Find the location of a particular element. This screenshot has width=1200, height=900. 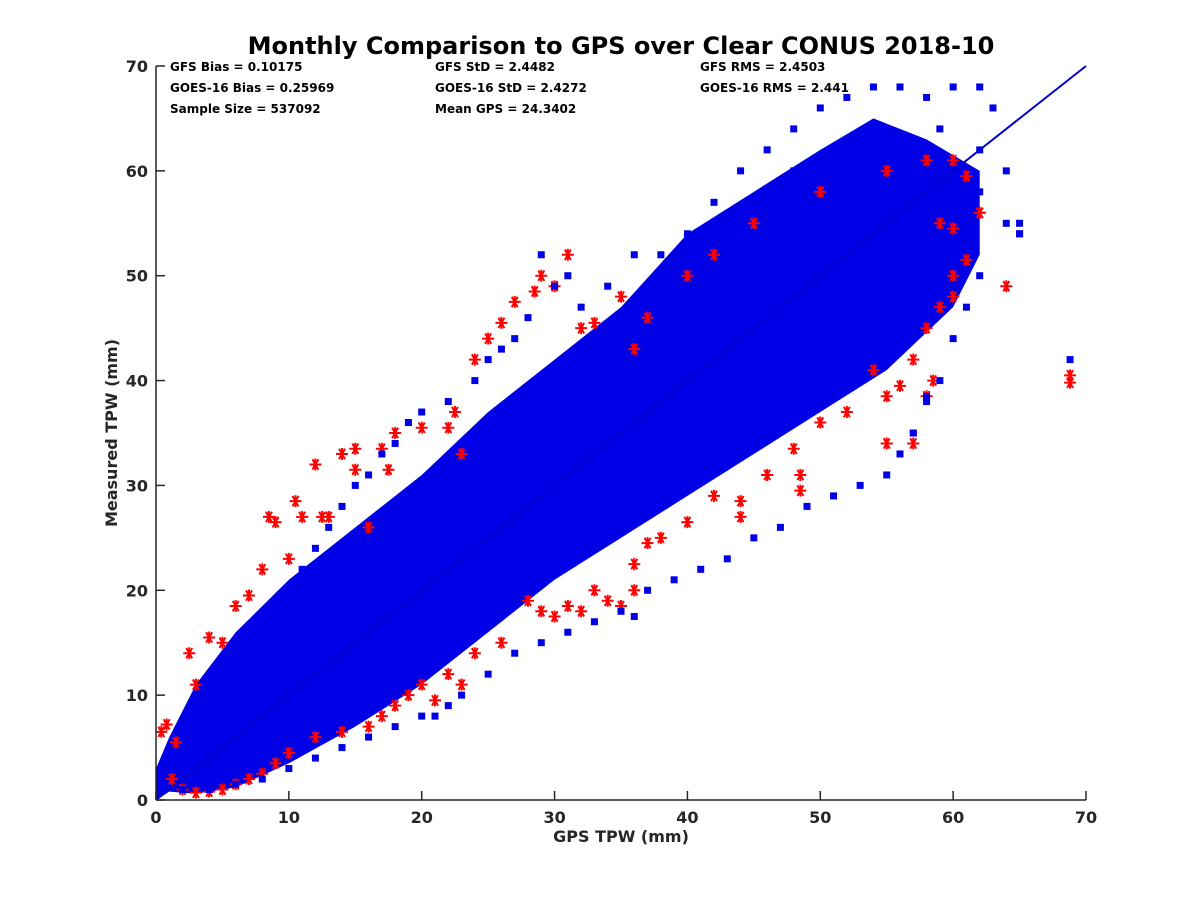

x-tick-label: 30 is located at coordinates (554, 817).